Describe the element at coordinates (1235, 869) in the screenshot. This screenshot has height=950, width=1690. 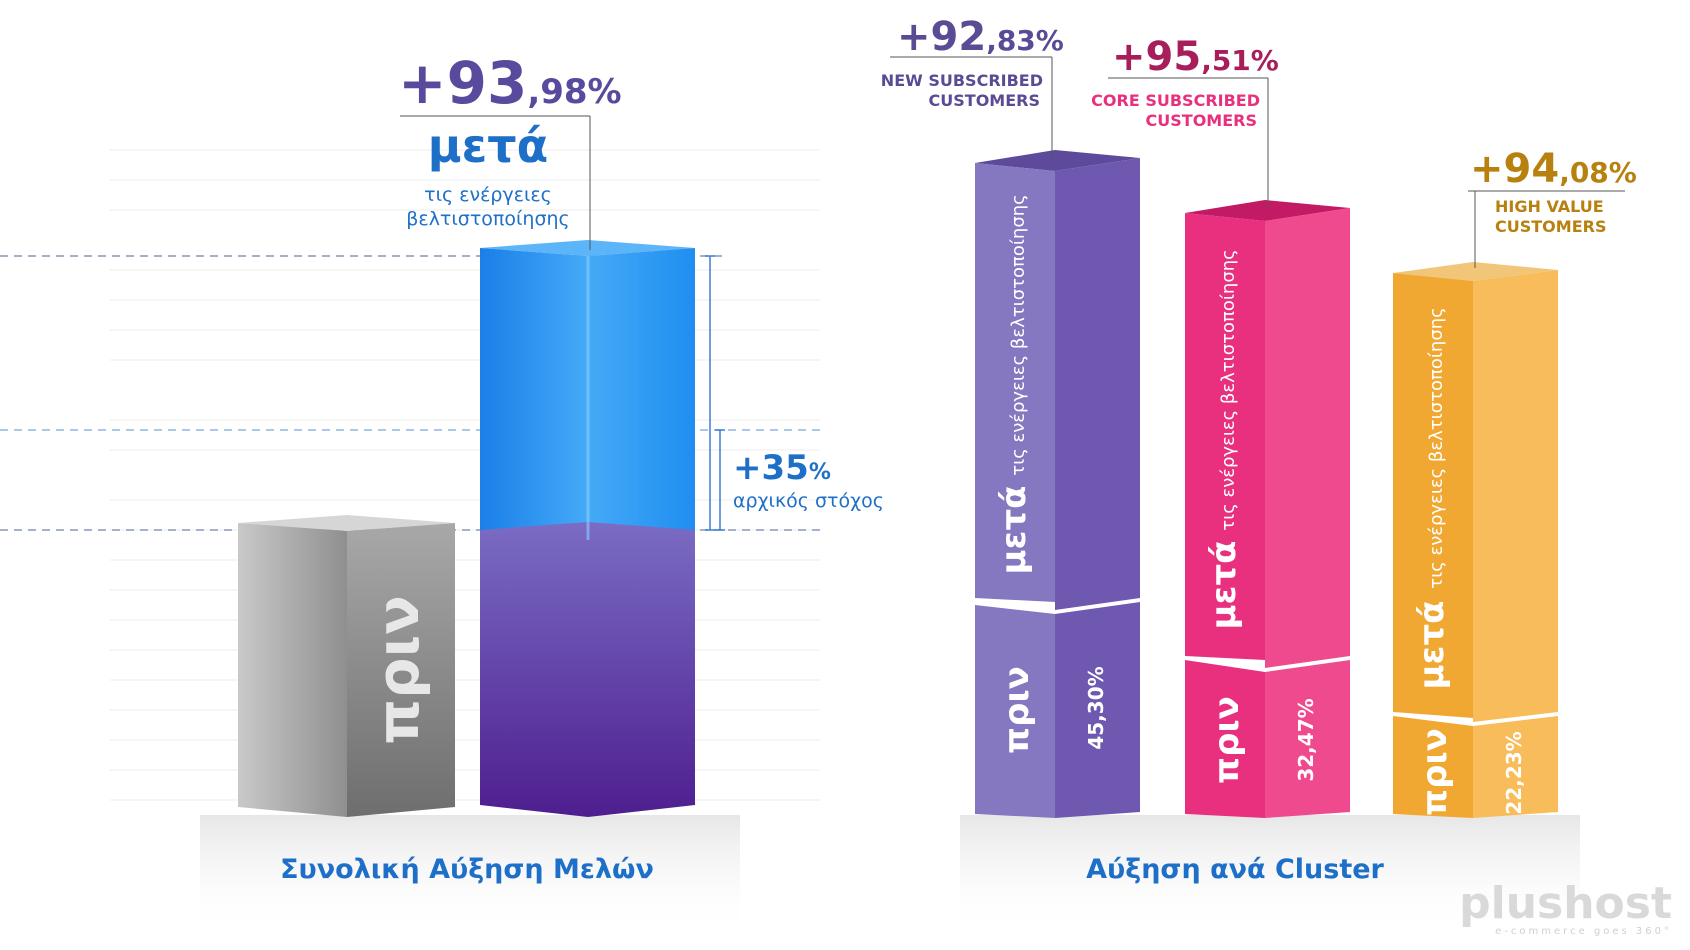
I see `right-chart-title: Αύξηση ανά Cluster` at that location.